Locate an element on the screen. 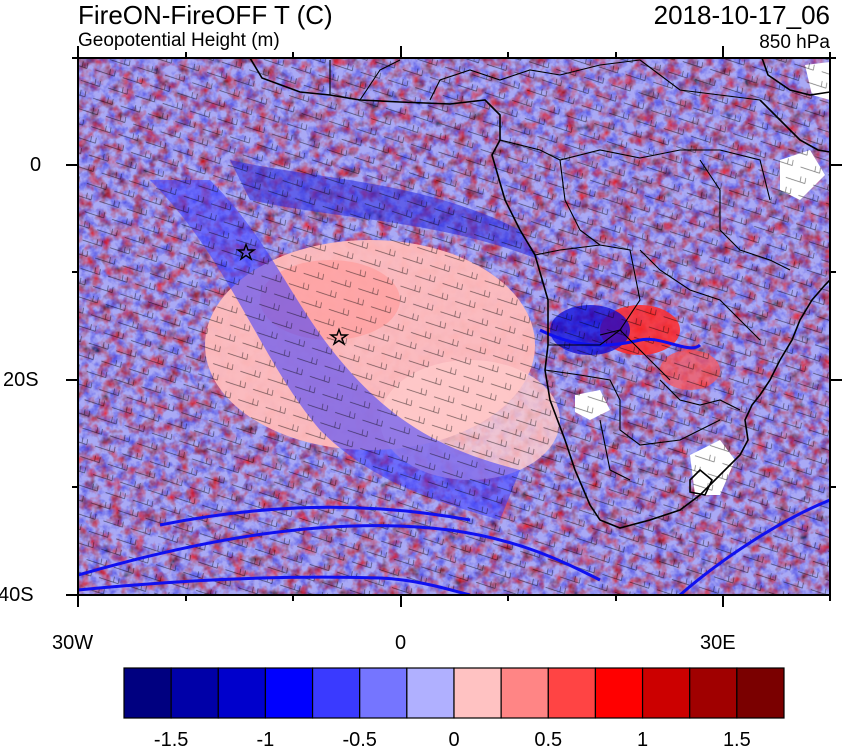  colorbar is located at coordinates (454, 693).